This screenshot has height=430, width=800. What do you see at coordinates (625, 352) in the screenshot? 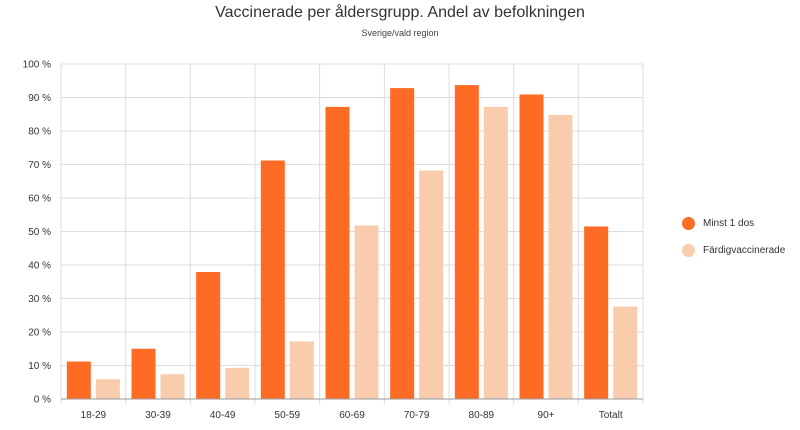
I see `bar-fardigvaccinerade-Totalt` at bounding box center [625, 352].